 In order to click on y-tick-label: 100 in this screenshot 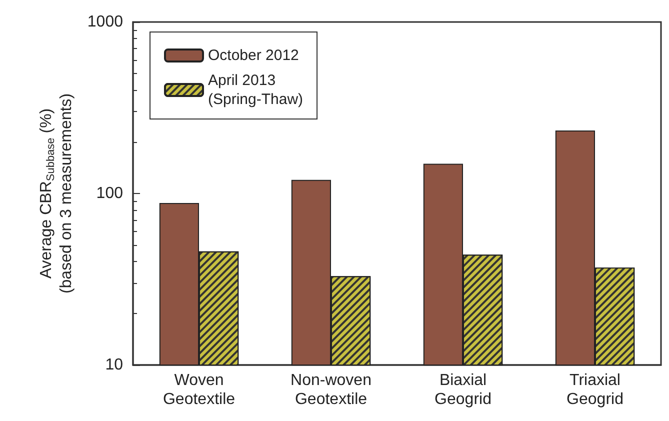, I will do `click(110, 193)`.